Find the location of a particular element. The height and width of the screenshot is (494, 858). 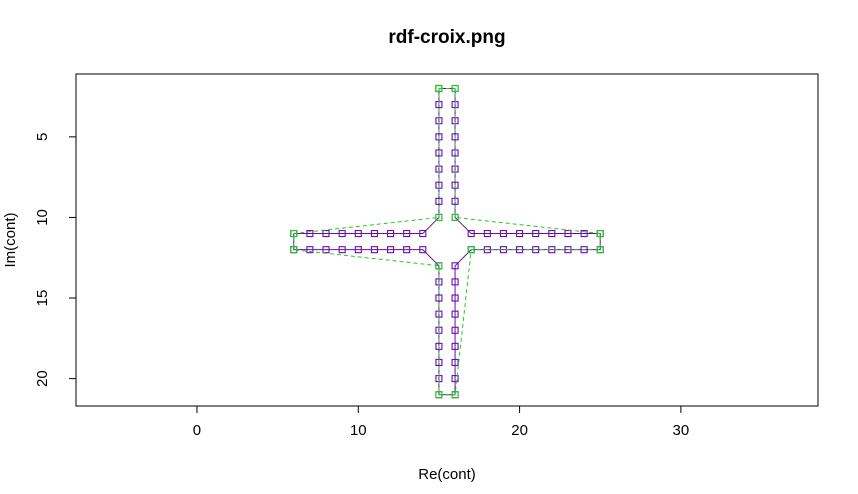

y-tick-label: 20 is located at coordinates (42, 378).